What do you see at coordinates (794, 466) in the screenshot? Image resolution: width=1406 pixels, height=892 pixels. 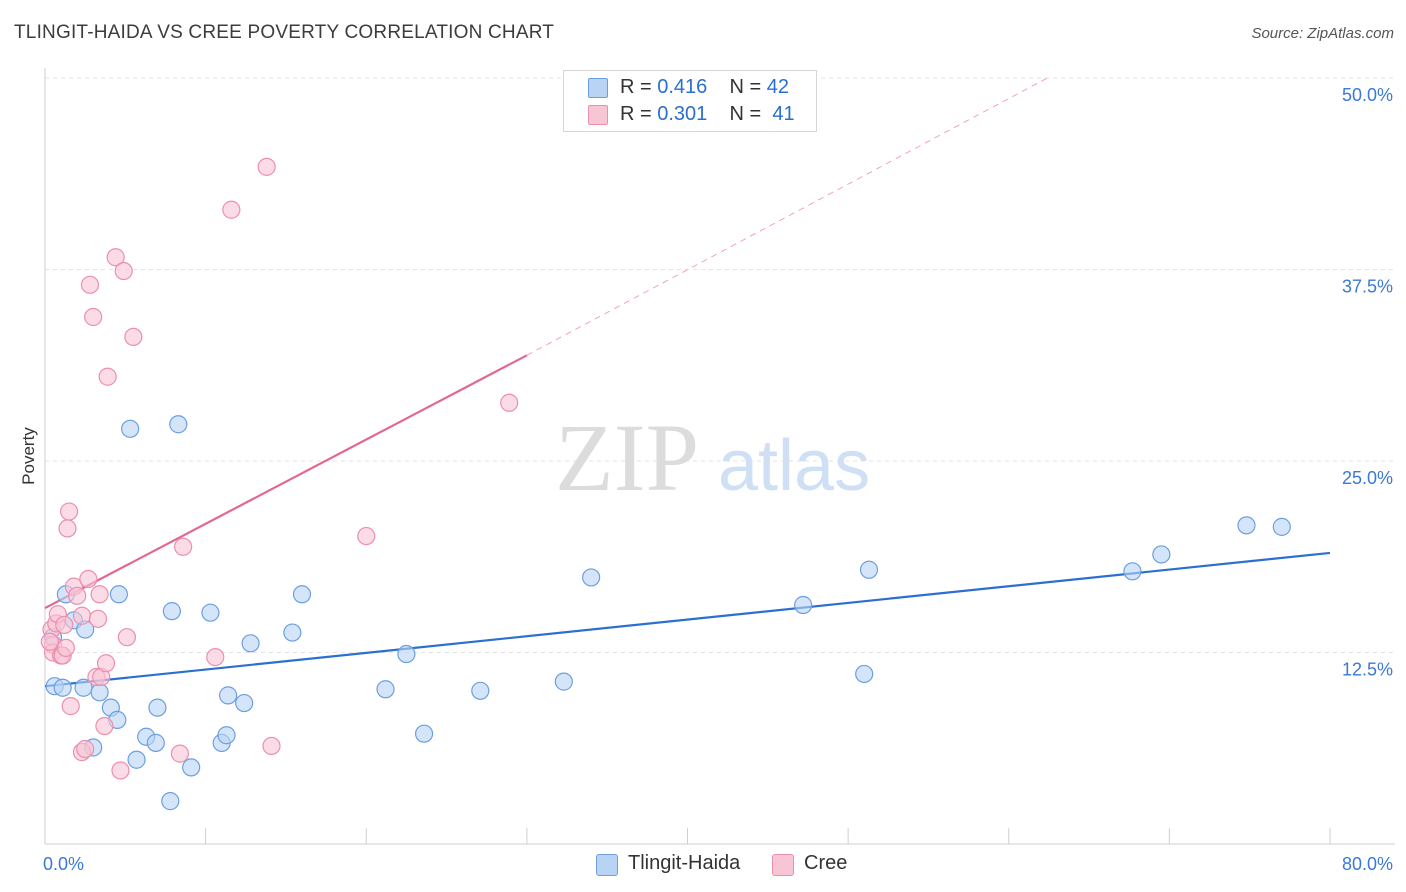 I see `watermark-atlas: atlas` at bounding box center [794, 466].